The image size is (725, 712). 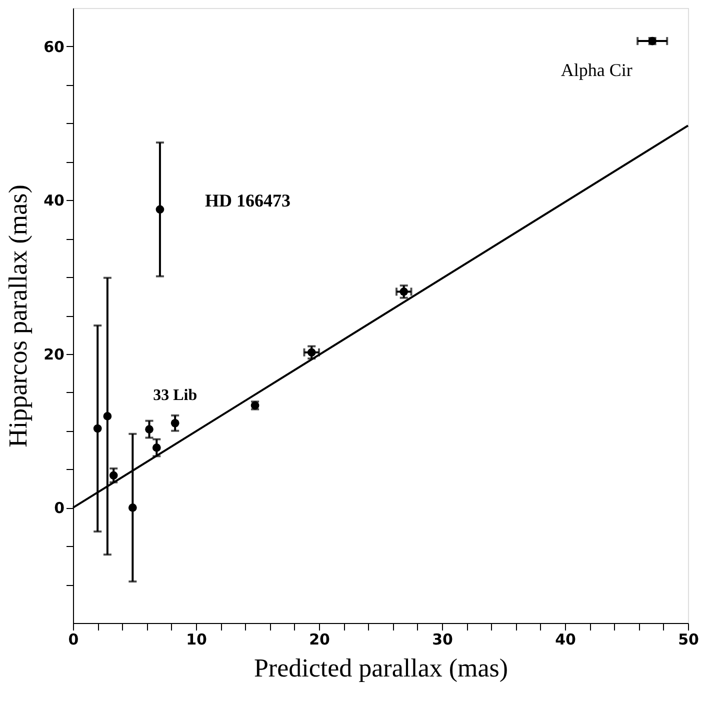 What do you see at coordinates (381, 668) in the screenshot?
I see `x-axis-title: Predicted parallax (mas)` at bounding box center [381, 668].